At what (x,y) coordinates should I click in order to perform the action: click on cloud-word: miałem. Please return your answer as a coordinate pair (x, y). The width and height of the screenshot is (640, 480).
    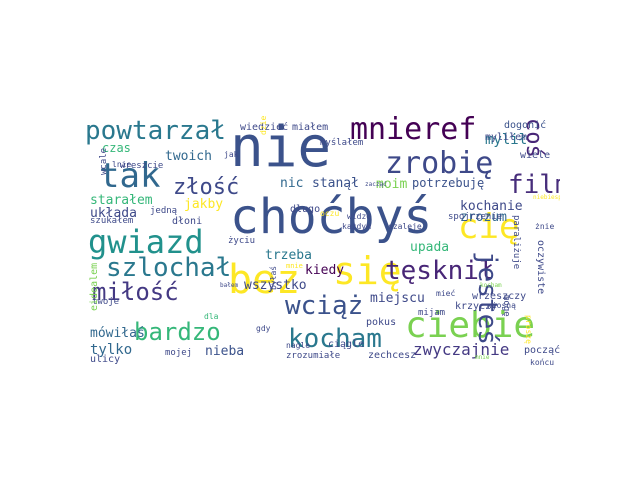
    Looking at the image, I should click on (310, 127).